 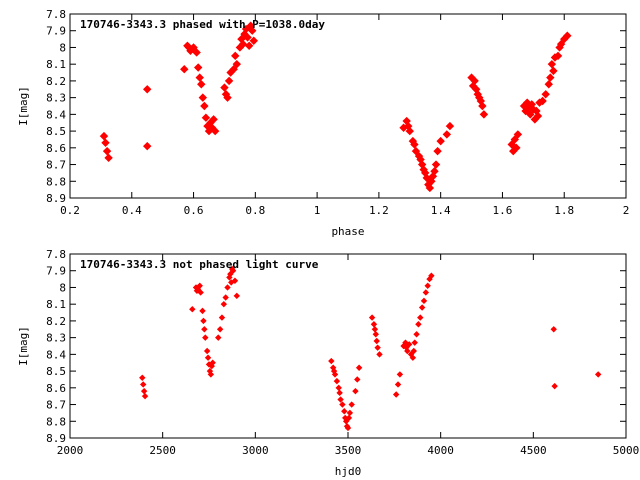 What do you see at coordinates (56, 405) in the screenshot?
I see `y-tick-label: 8.7` at bounding box center [56, 405].